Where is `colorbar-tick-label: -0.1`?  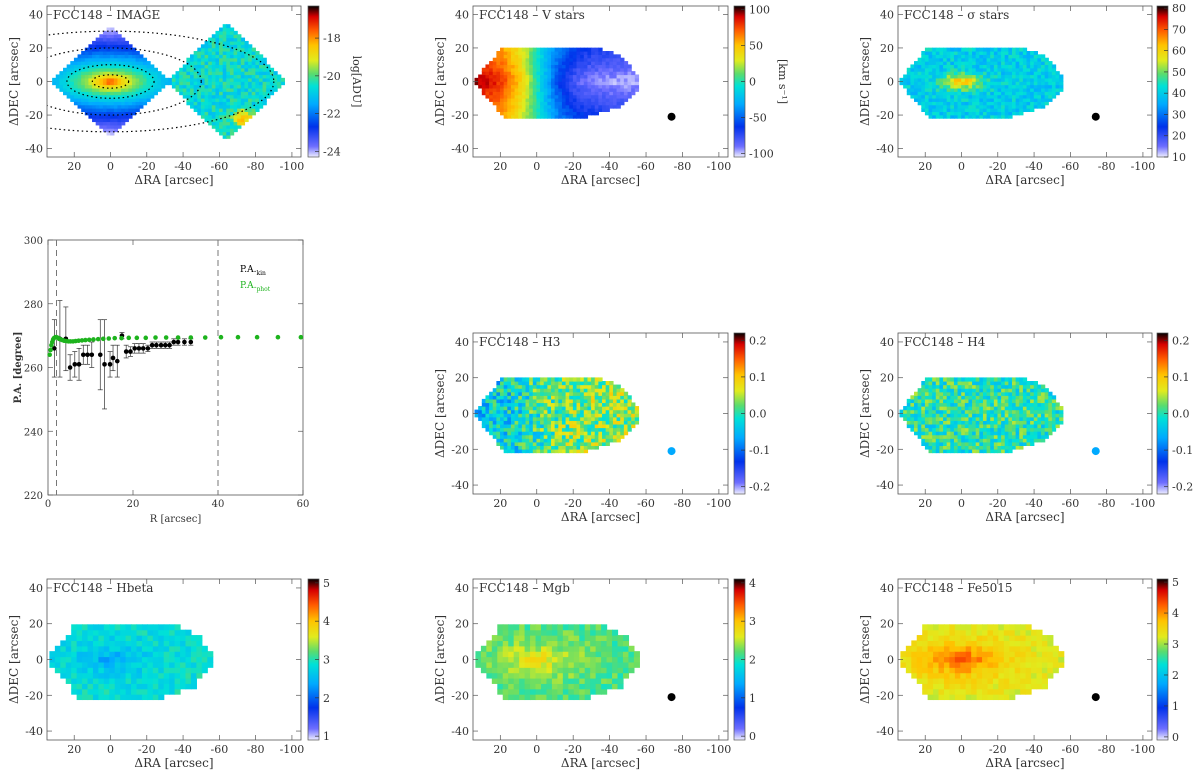
colorbar-tick-label: -0.1 is located at coordinates (1182, 450).